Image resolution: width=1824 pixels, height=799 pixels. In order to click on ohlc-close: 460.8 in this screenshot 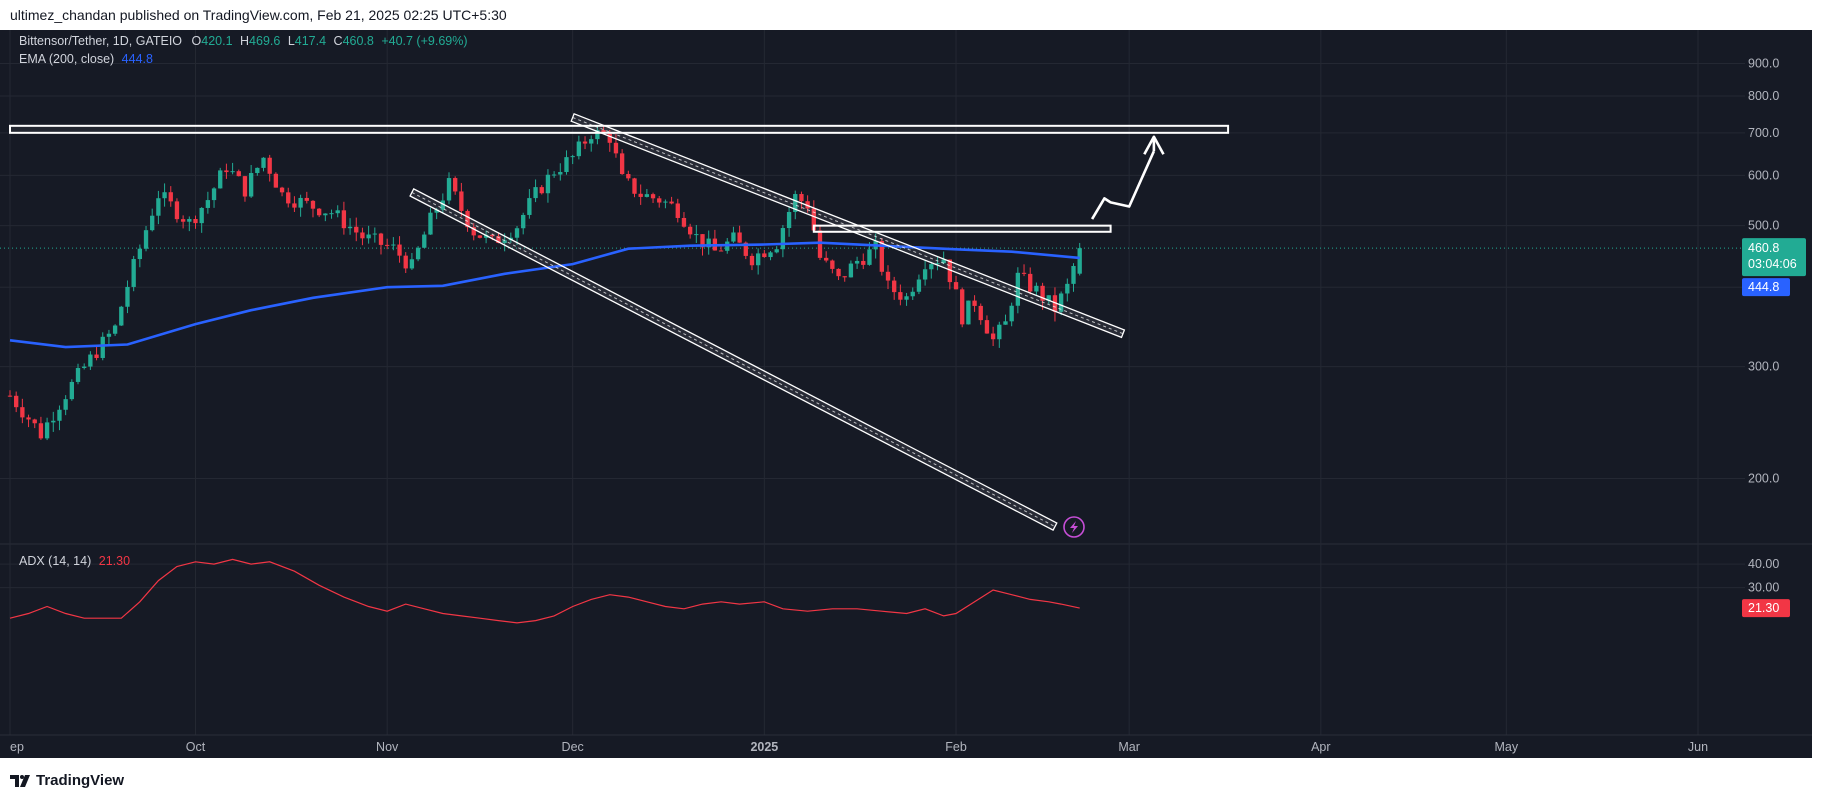, I will do `click(358, 41)`.